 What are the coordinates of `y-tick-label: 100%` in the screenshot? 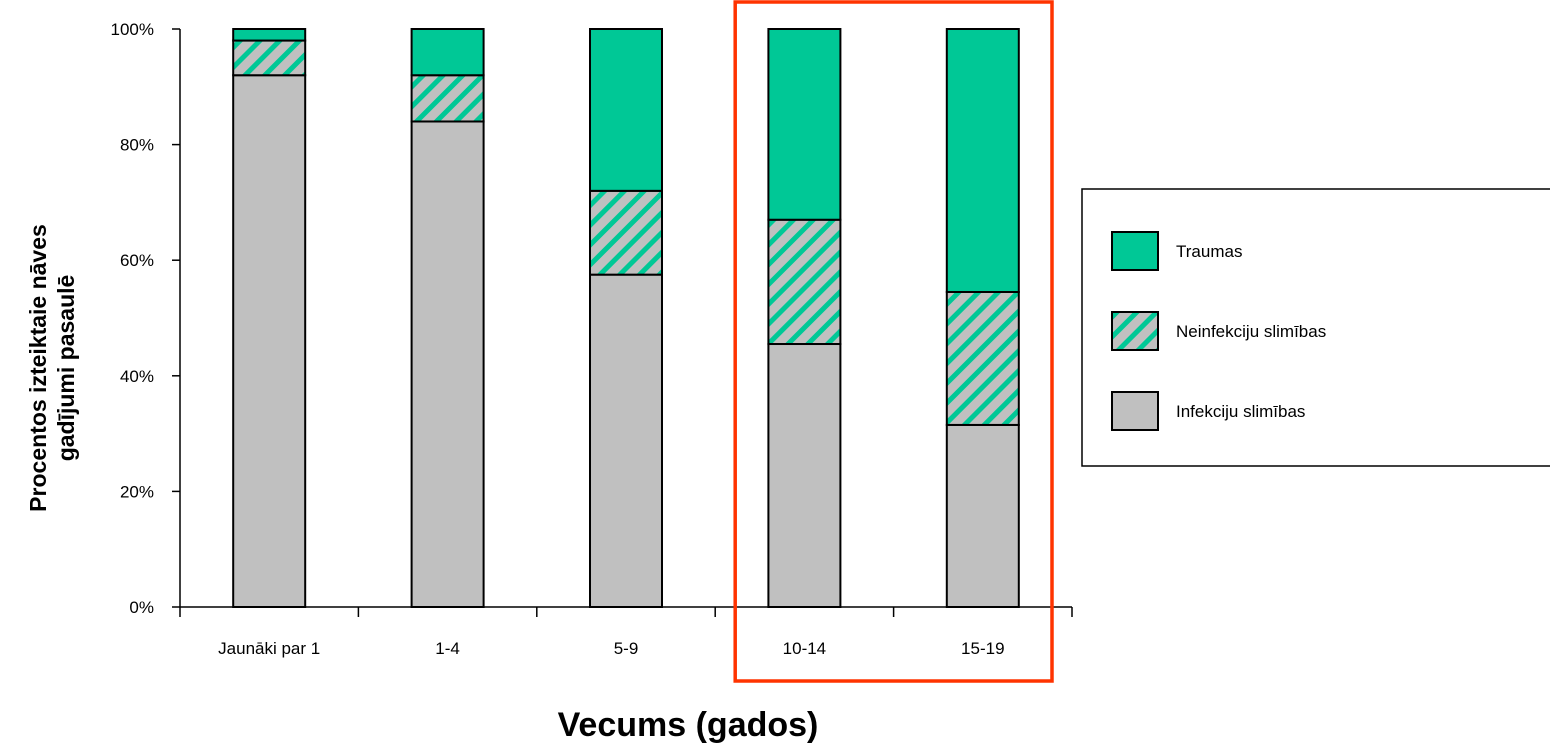 It's located at (132, 29).